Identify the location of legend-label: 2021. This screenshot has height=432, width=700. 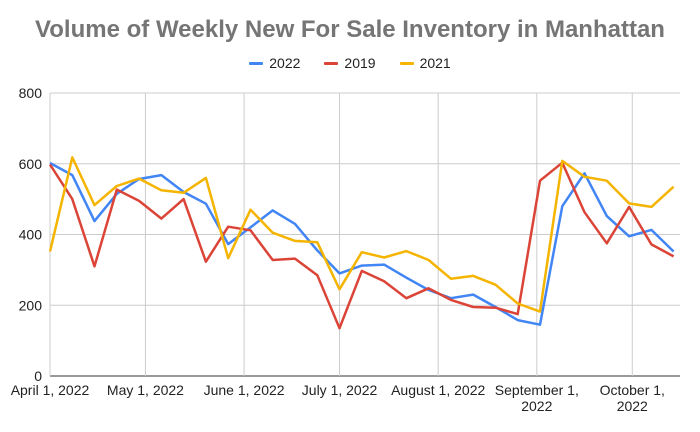
(435, 63).